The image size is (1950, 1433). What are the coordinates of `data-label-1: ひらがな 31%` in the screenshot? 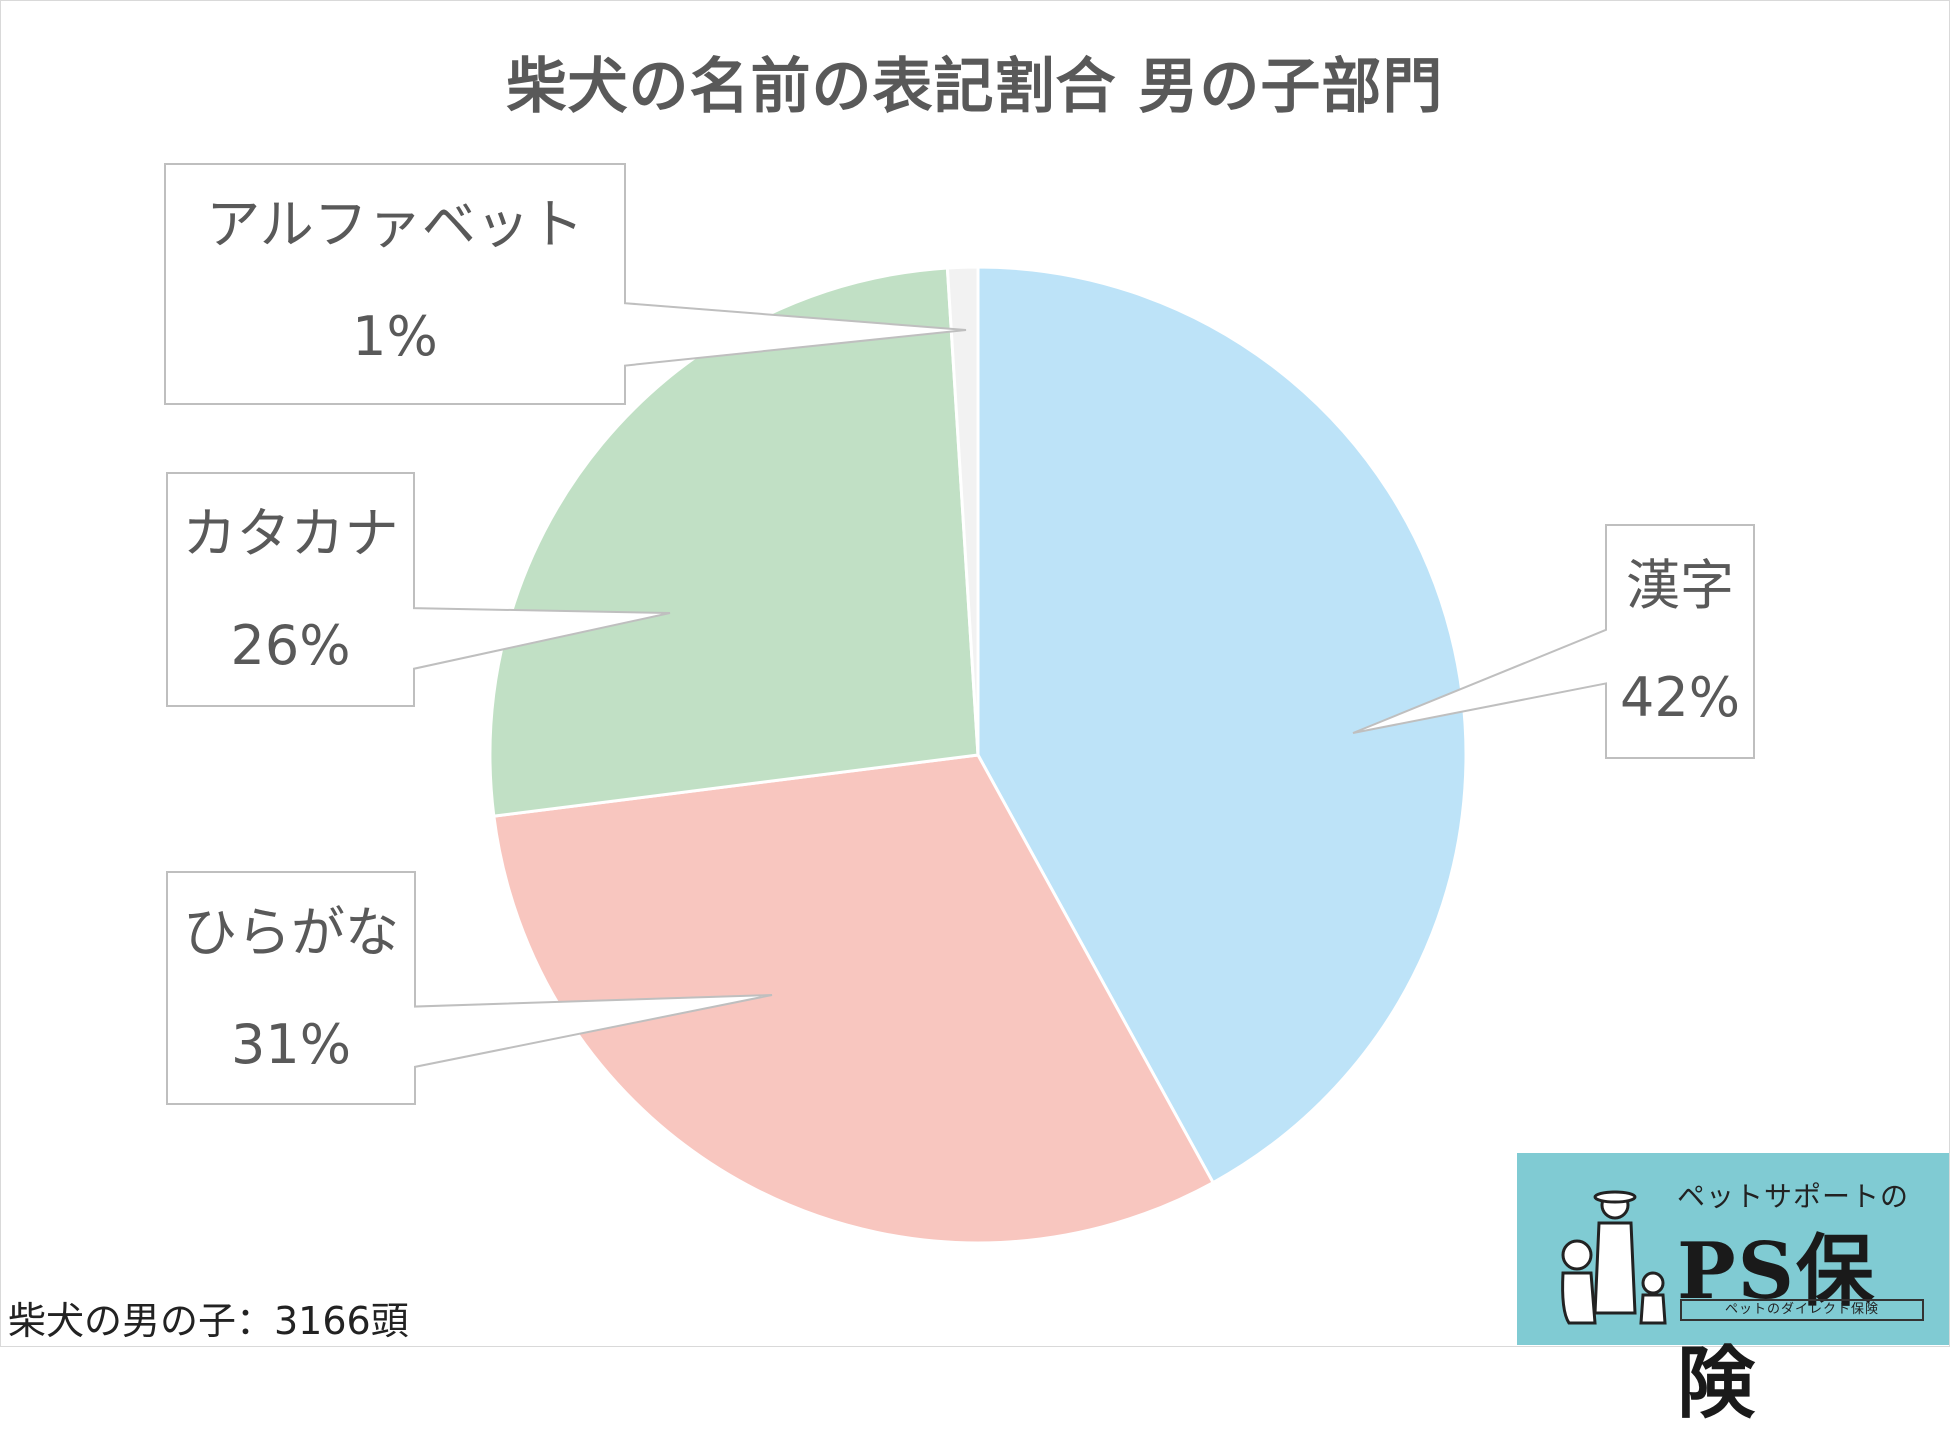 It's located at (291, 989).